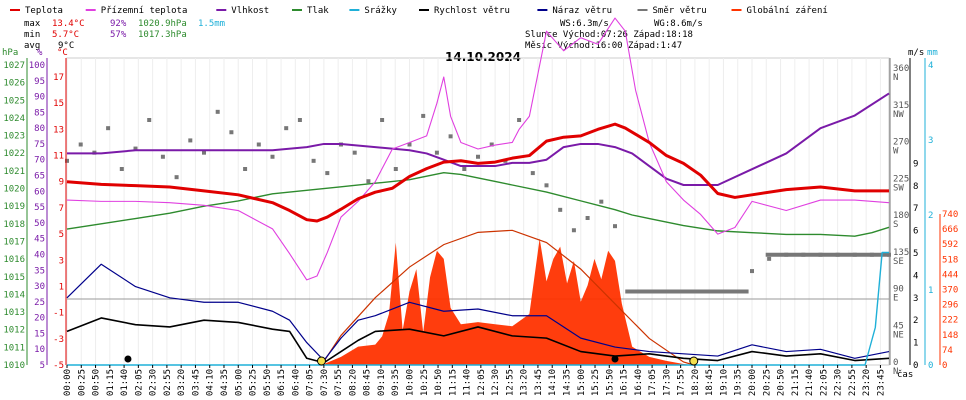  Describe the element at coordinates (915, 187) in the screenshot. I see `wind-tick: 8` at that location.